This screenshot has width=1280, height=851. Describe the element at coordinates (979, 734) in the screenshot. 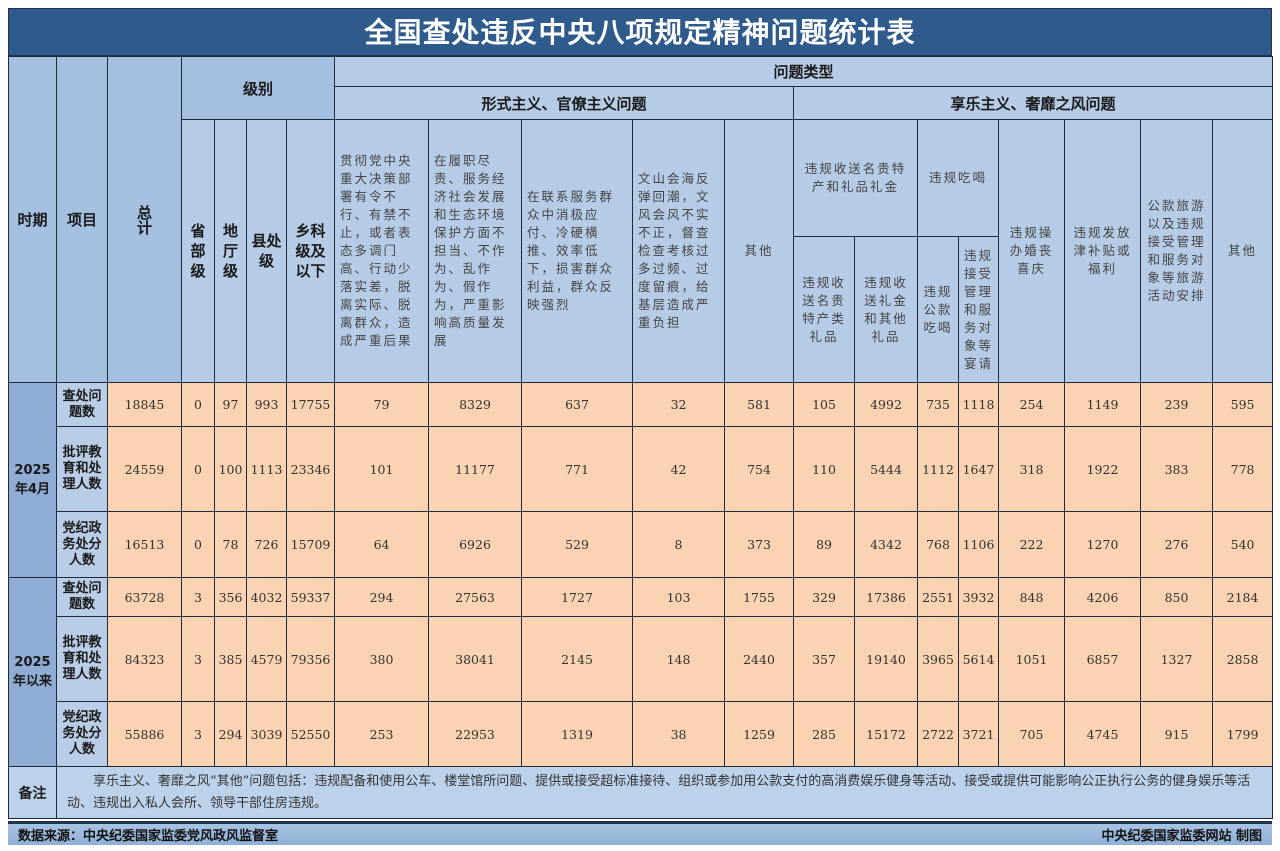

I see `value-cell: 3721` at that location.